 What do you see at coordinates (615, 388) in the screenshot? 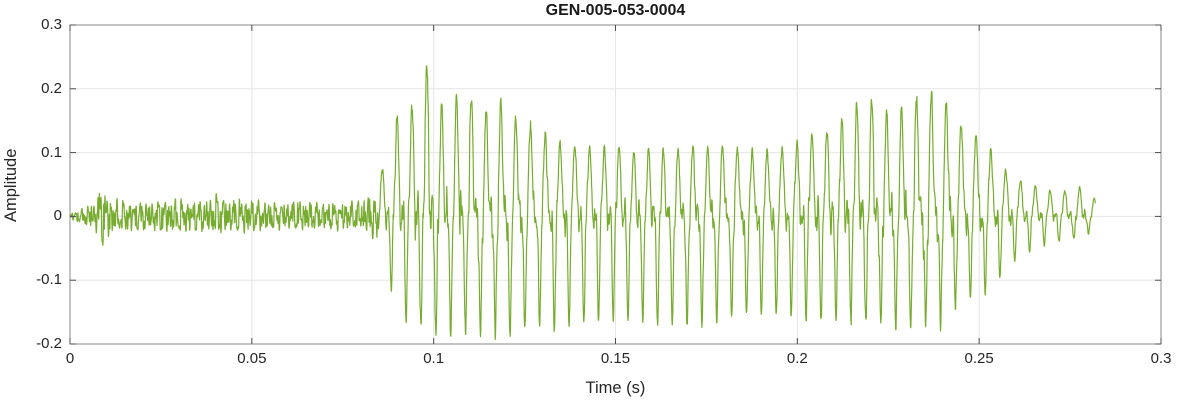
I see `x-axis-label: Time (s)` at bounding box center [615, 388].